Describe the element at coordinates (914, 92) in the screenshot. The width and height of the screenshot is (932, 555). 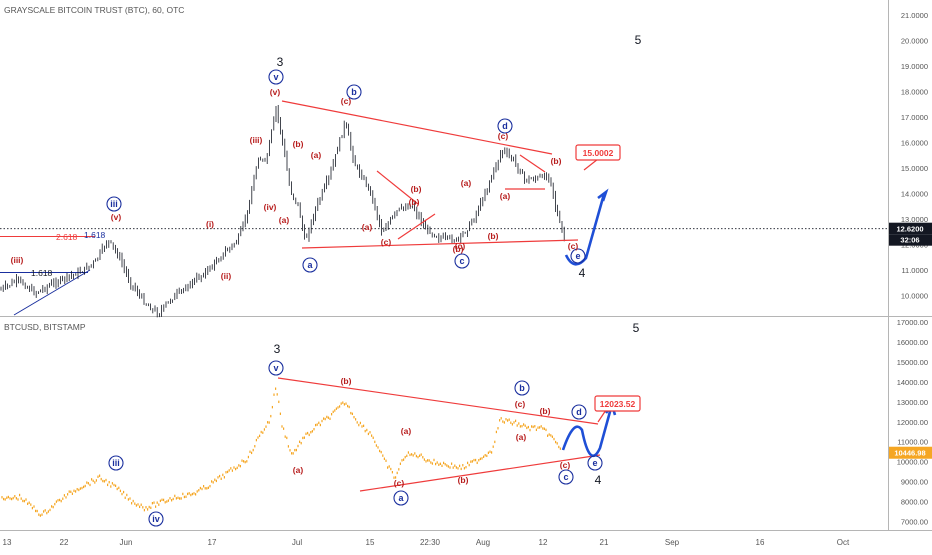
I see `price-tick-1: 18.0000` at that location.